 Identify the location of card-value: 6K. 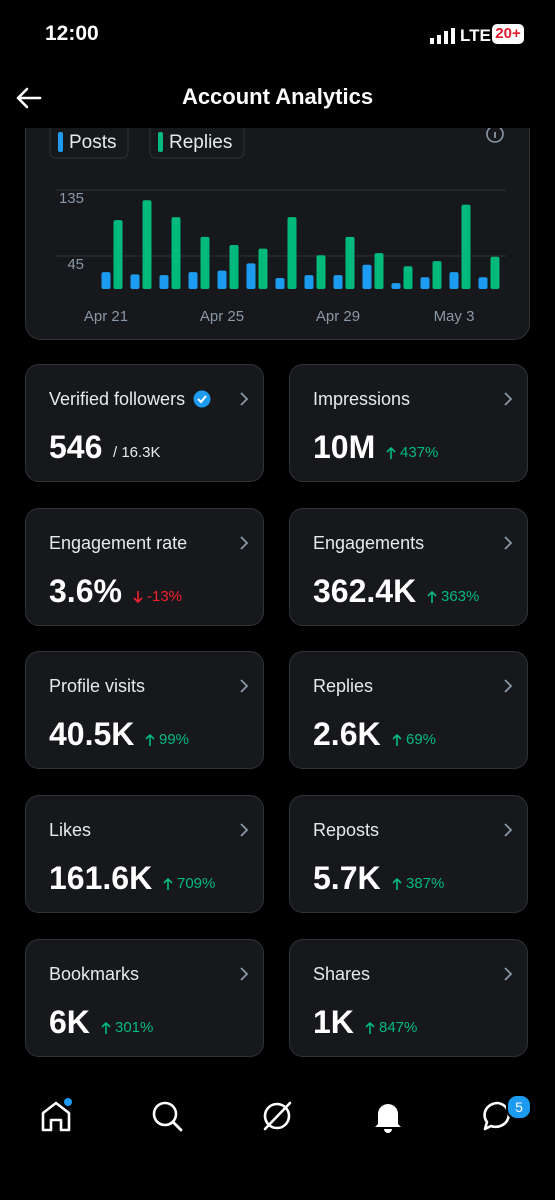
(69, 1021).